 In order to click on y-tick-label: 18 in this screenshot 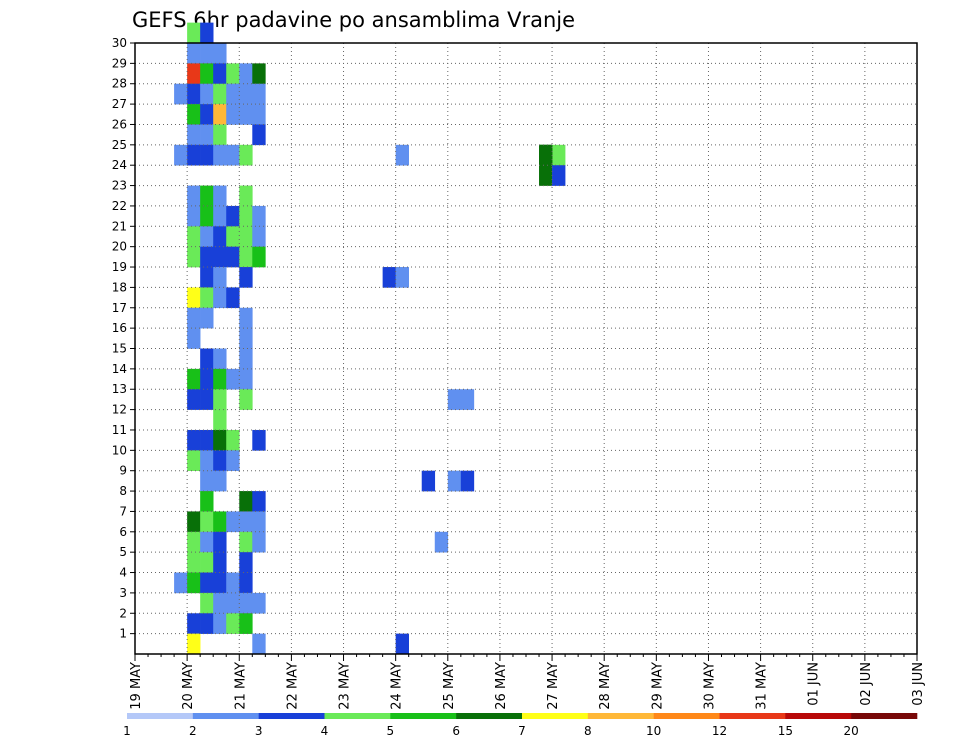, I will do `click(119, 287)`.